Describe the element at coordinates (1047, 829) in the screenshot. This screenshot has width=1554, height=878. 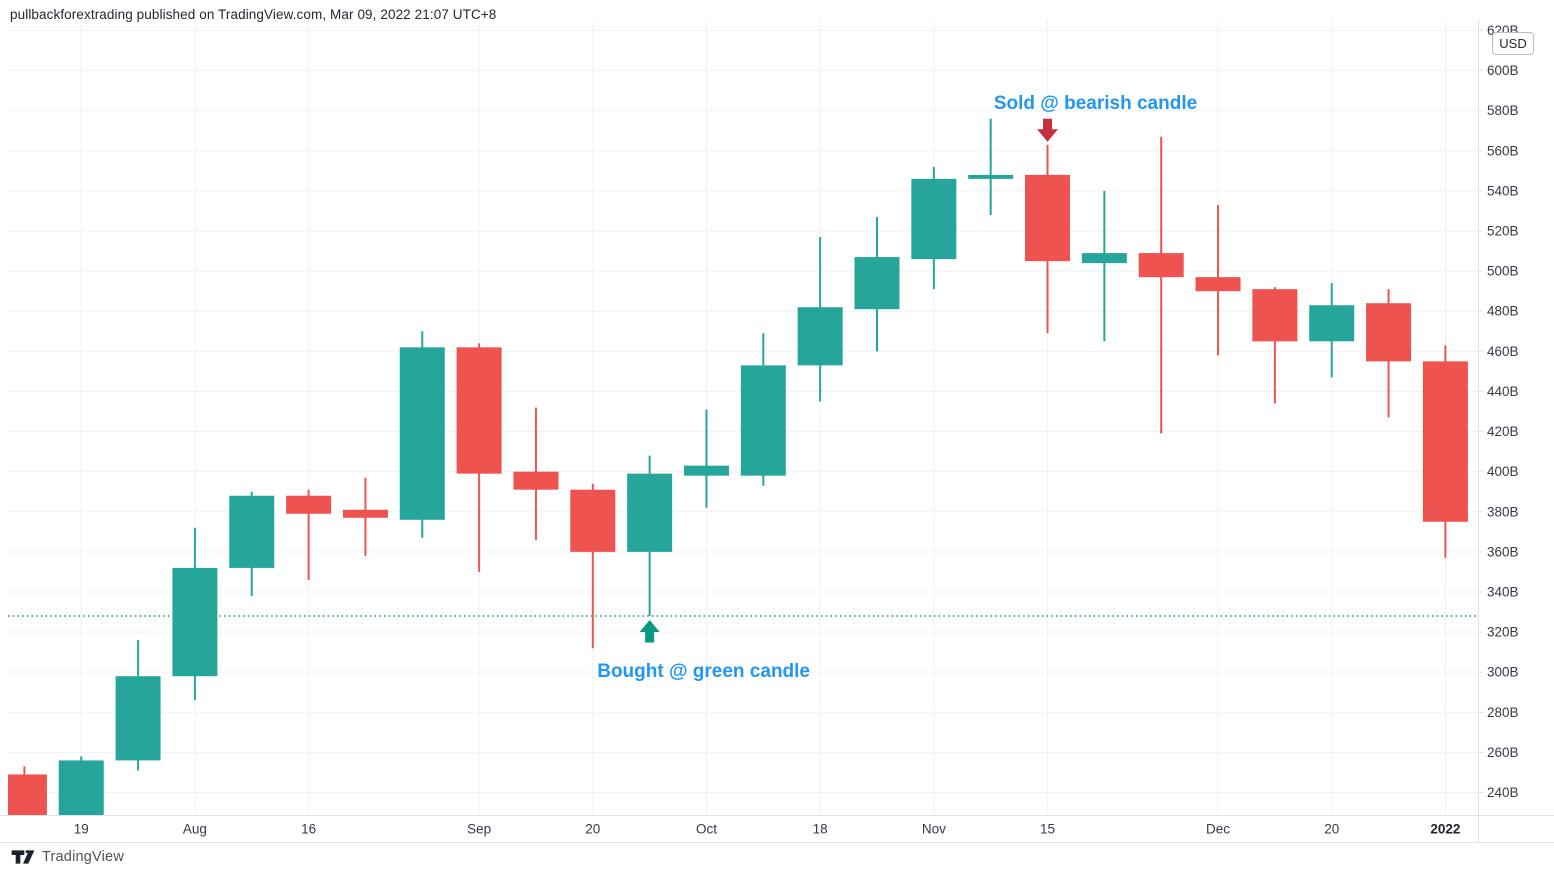
I see `time-axis-label: 15` at that location.